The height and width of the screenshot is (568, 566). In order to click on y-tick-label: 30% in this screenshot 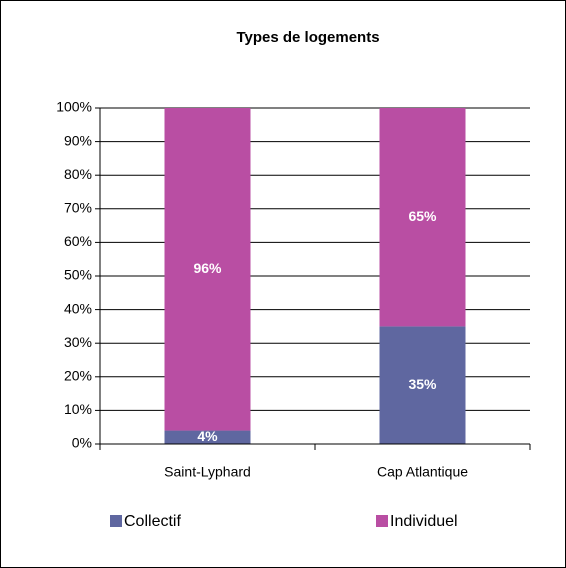, I will do `click(78, 342)`.